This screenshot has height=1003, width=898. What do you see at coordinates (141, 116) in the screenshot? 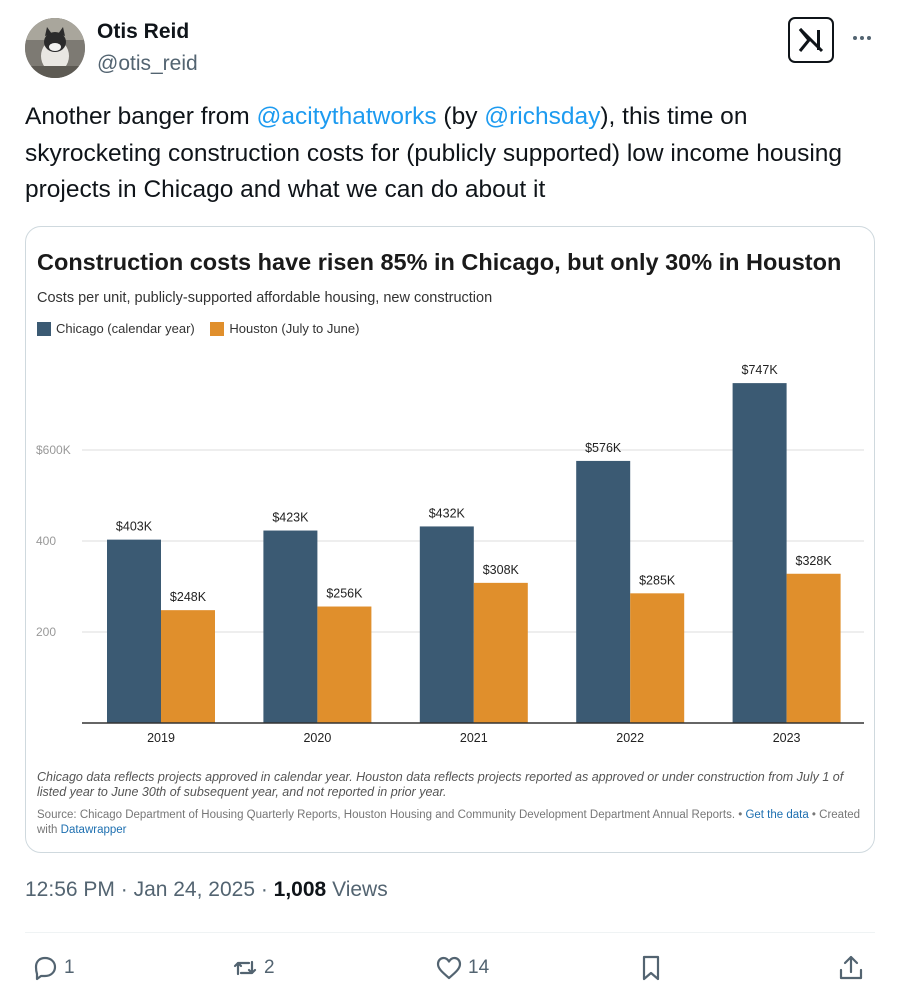
I see `tweet-text-part: Another banger from` at bounding box center [141, 116].